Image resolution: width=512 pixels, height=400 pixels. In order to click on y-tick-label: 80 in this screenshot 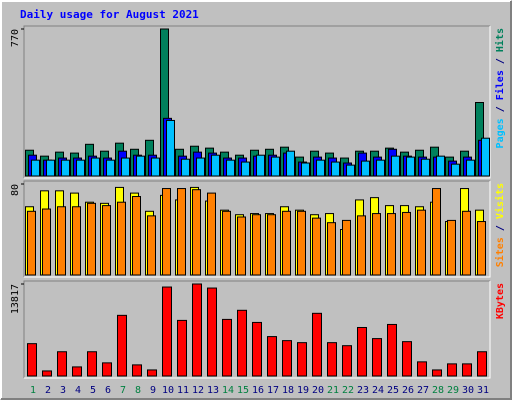, I will do `click(15, 190)`.